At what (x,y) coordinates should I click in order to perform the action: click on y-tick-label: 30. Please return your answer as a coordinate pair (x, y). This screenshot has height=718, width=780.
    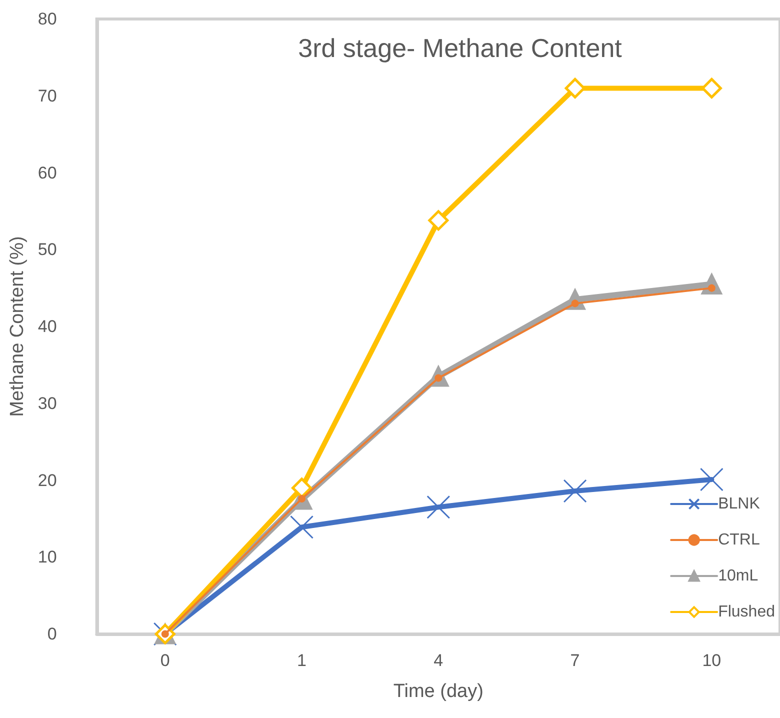
    Looking at the image, I should click on (47, 403).